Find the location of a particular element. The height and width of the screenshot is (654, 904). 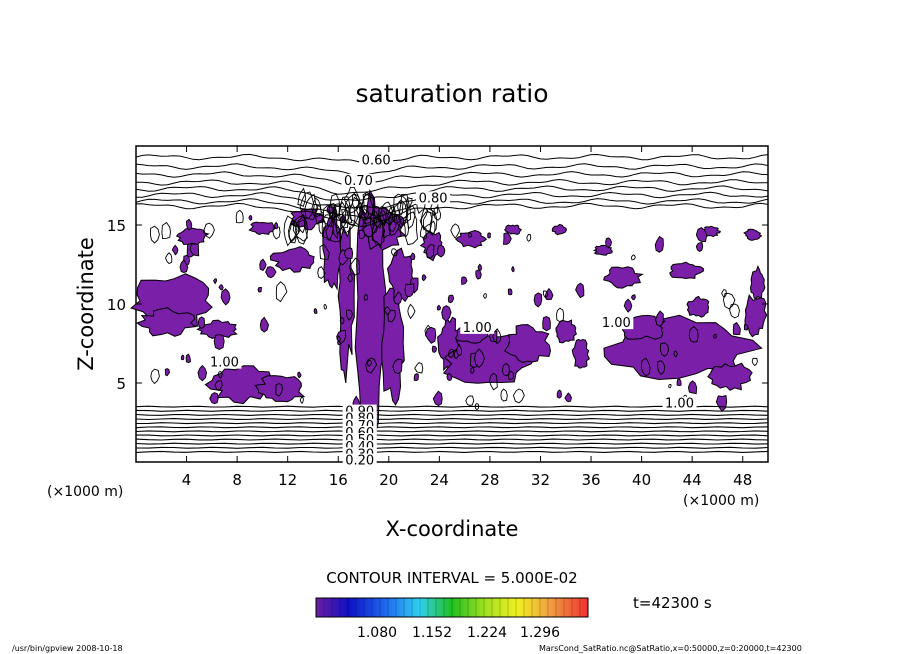

x-tick-label: 20 is located at coordinates (388, 480).